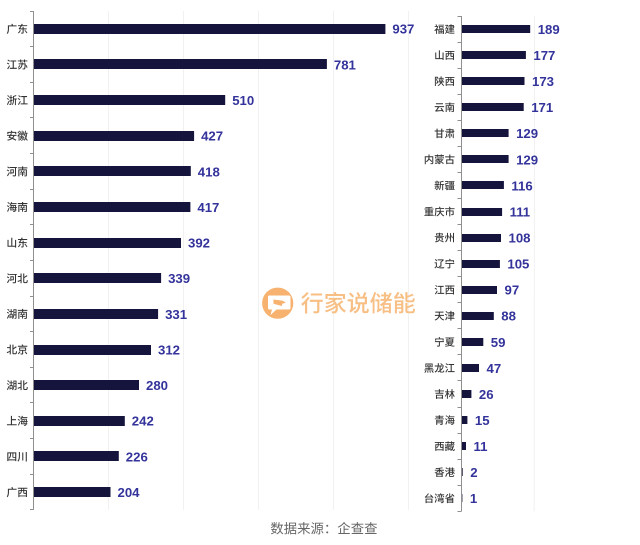  What do you see at coordinates (169, 349) in the screenshot?
I see `svg-text: 312` at bounding box center [169, 349].